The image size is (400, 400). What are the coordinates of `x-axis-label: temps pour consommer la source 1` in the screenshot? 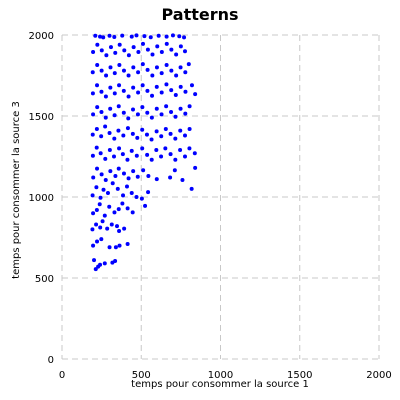 It's located at (220, 384).